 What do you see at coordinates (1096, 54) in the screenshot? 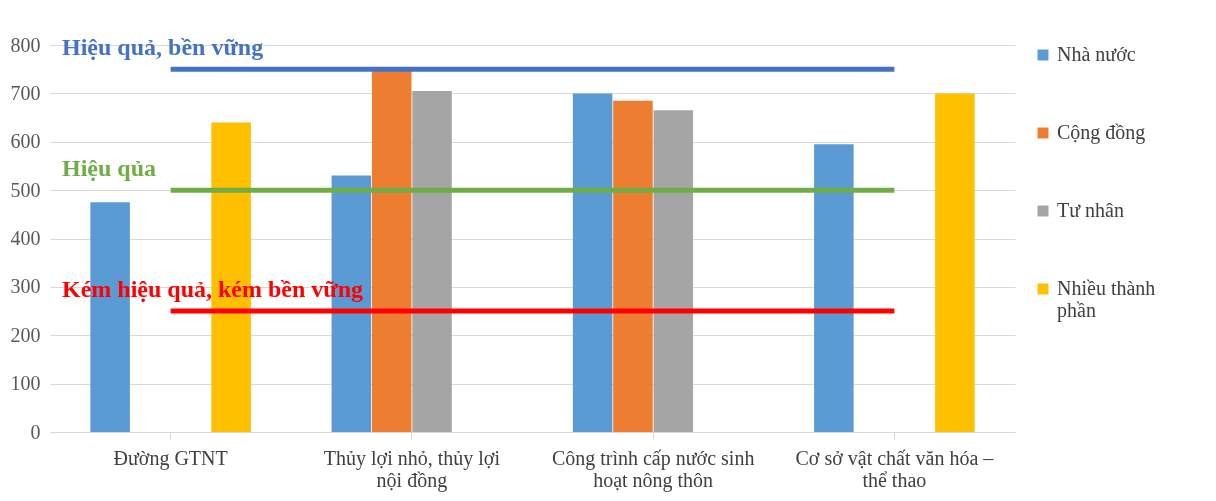
I see `legend-label: Nhà nước` at bounding box center [1096, 54].